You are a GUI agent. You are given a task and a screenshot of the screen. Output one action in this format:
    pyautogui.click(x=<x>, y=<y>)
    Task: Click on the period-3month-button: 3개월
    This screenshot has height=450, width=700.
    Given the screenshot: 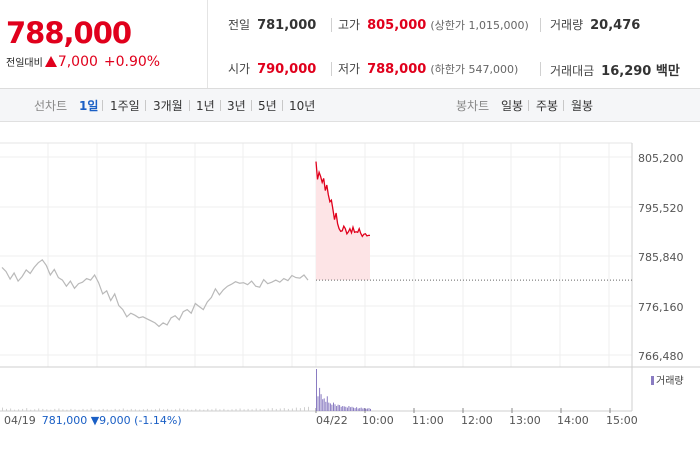 What is the action you would take?
    pyautogui.click(x=168, y=106)
    